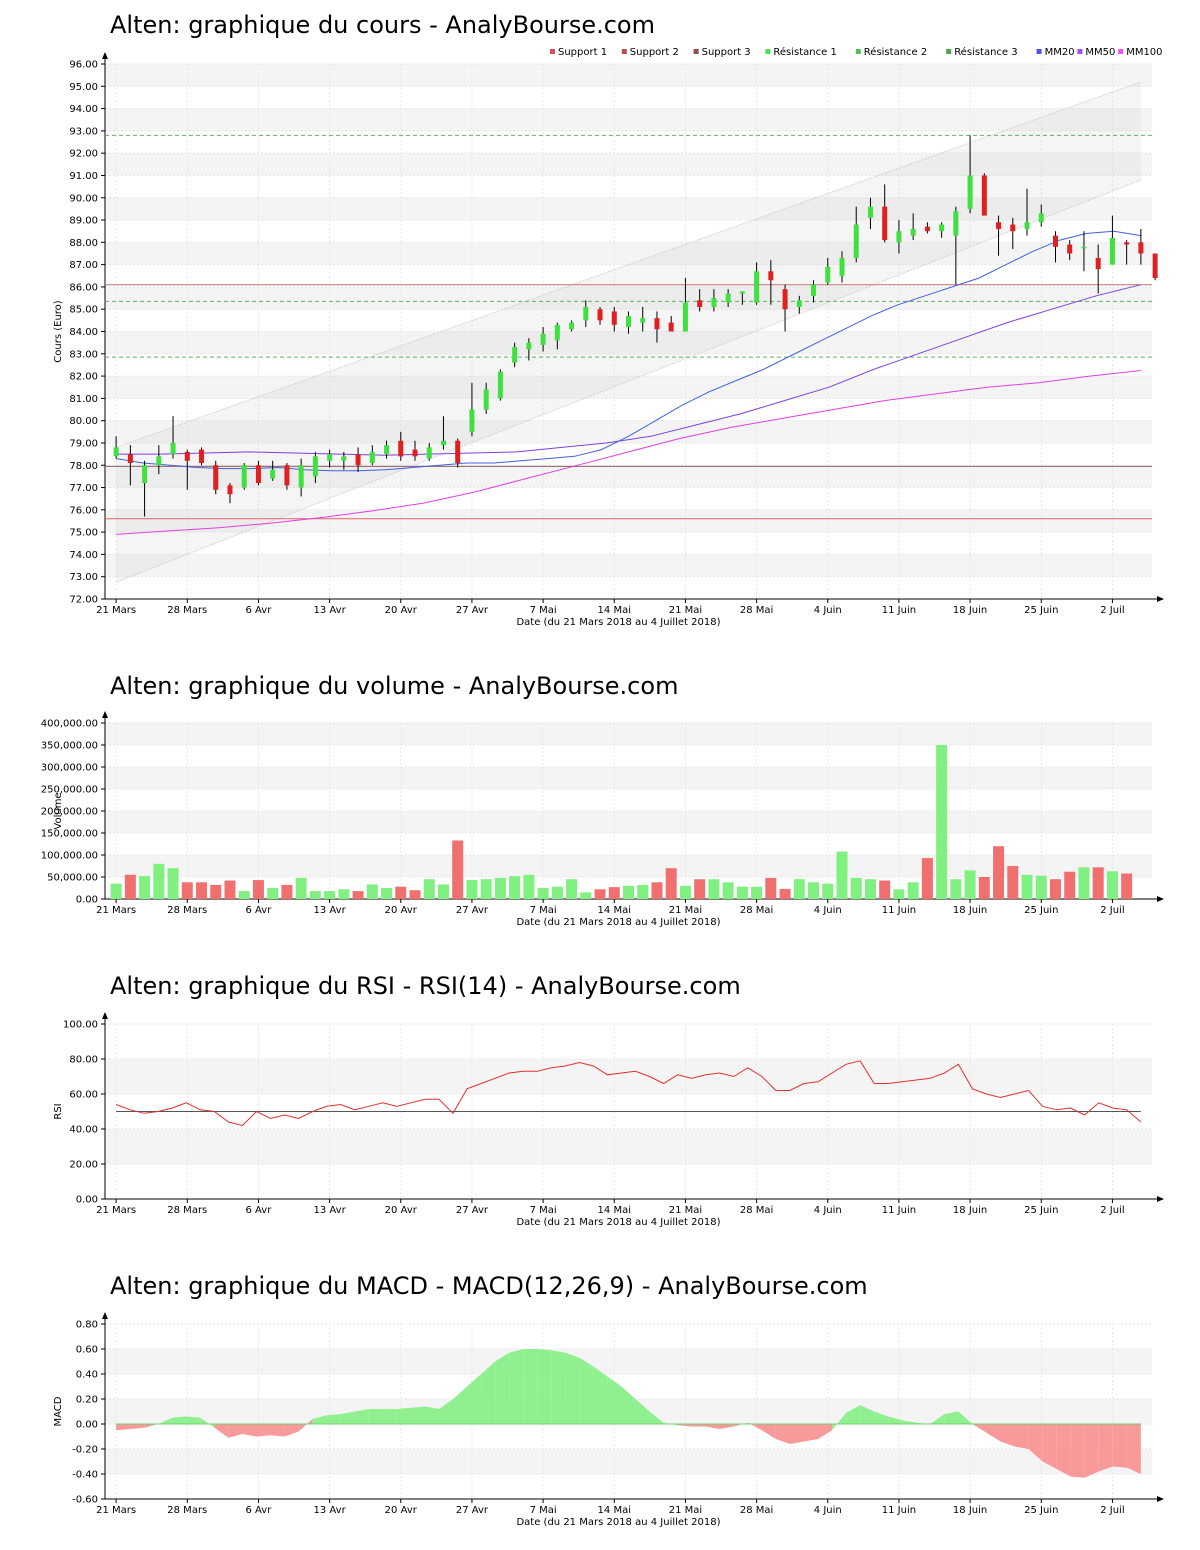  I want to click on x-tick-label: 20 Avr, so click(401, 910).